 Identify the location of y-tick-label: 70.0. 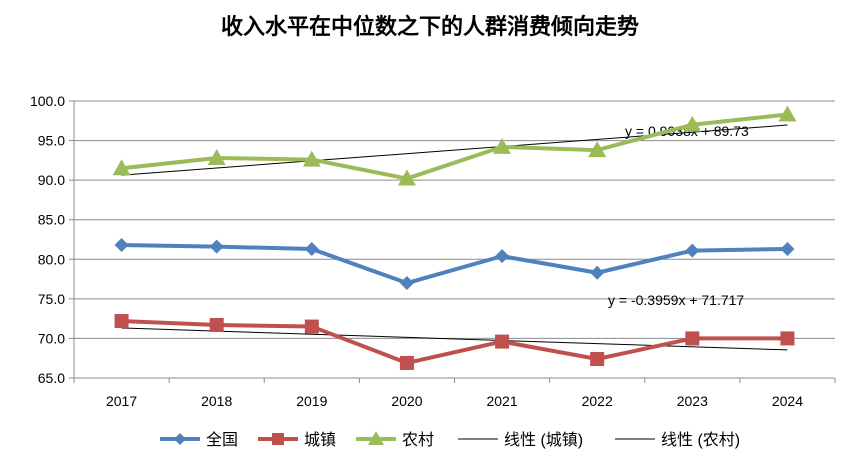
(51, 338).